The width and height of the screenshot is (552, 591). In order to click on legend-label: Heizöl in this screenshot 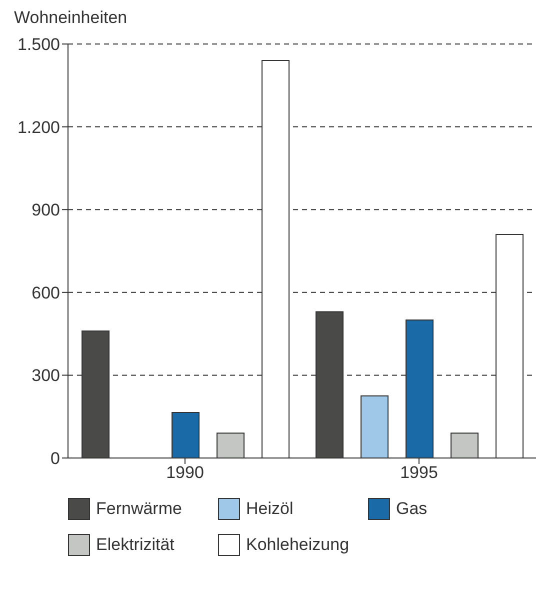, I will do `click(270, 509)`.